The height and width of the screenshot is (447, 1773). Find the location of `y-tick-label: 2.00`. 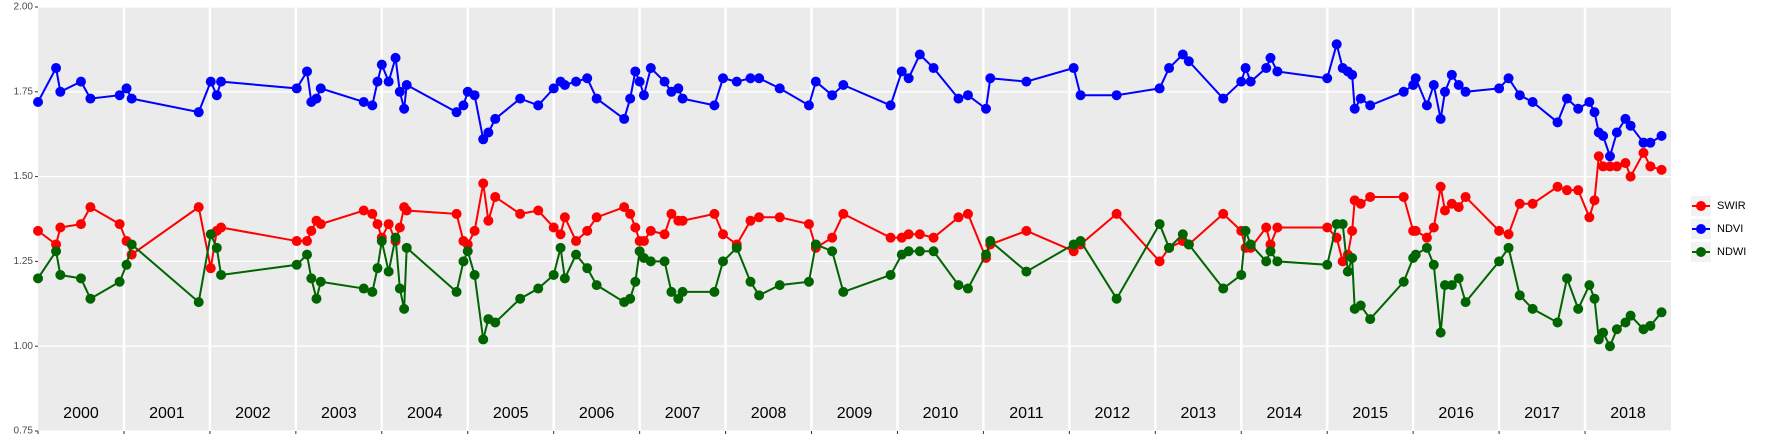

y-tick-label: 2.00 is located at coordinates (24, 7).